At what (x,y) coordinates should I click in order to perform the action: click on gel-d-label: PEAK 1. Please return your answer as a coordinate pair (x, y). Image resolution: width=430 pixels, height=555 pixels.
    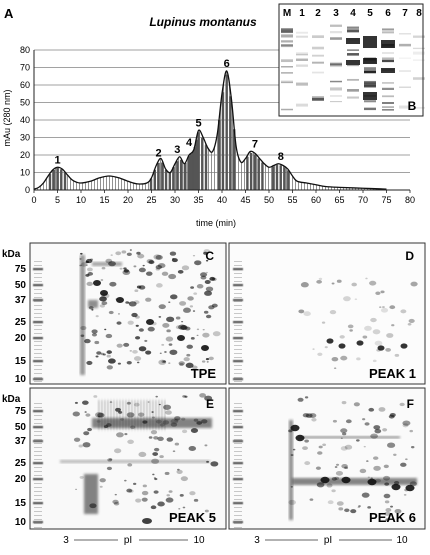
    Looking at the image, I should click on (392, 373).